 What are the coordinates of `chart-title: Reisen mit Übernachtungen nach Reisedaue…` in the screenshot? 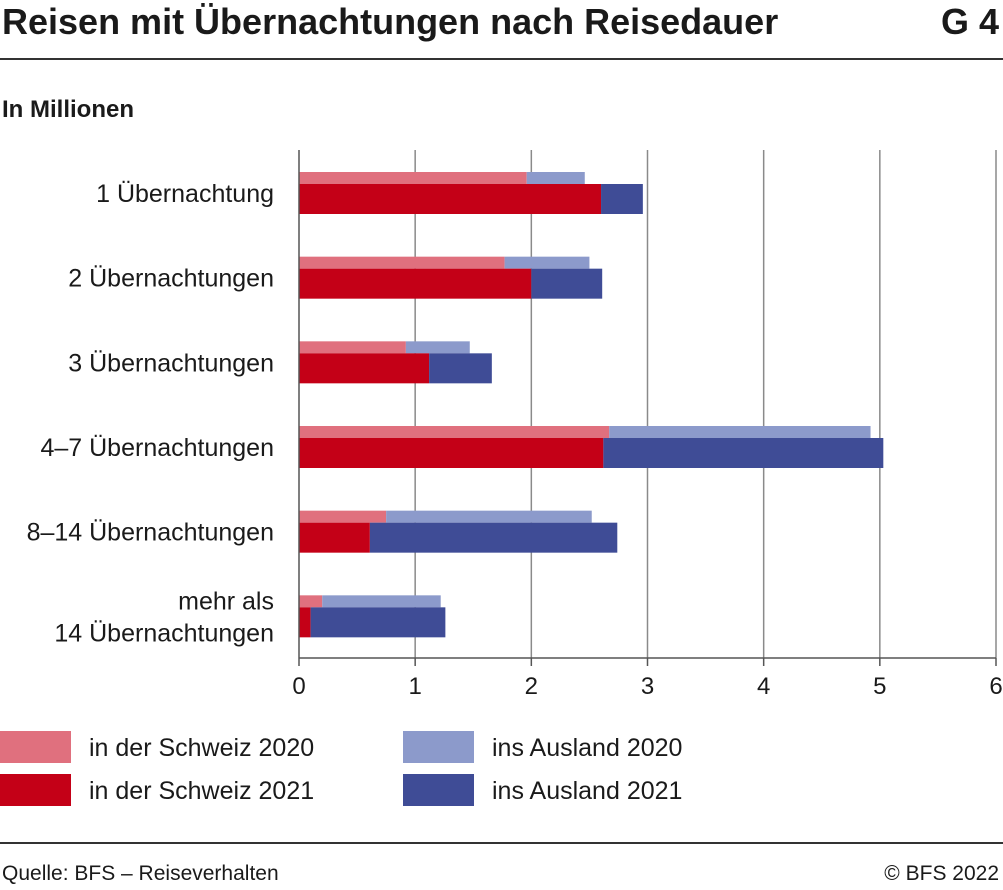 It's located at (390, 21).